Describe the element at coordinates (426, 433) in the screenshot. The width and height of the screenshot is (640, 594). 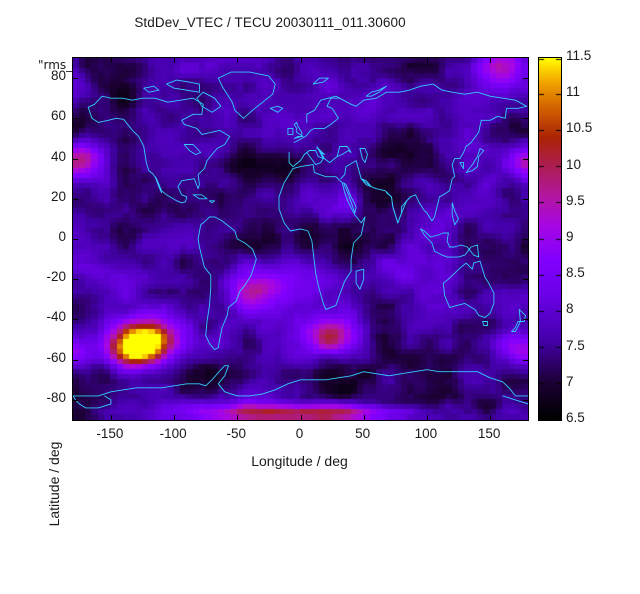
I see `x-tick-100: 100` at that location.